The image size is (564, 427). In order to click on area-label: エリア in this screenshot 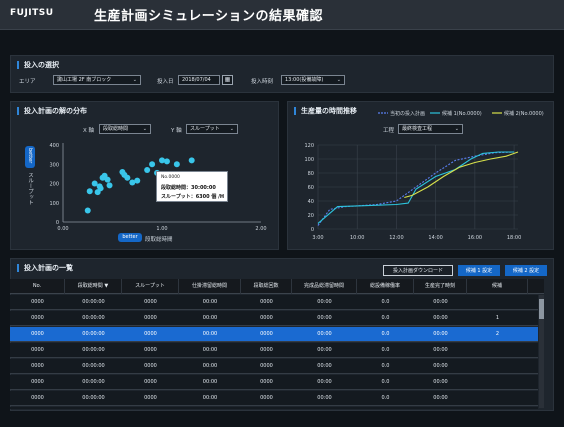, I will do `click(27, 82)`.